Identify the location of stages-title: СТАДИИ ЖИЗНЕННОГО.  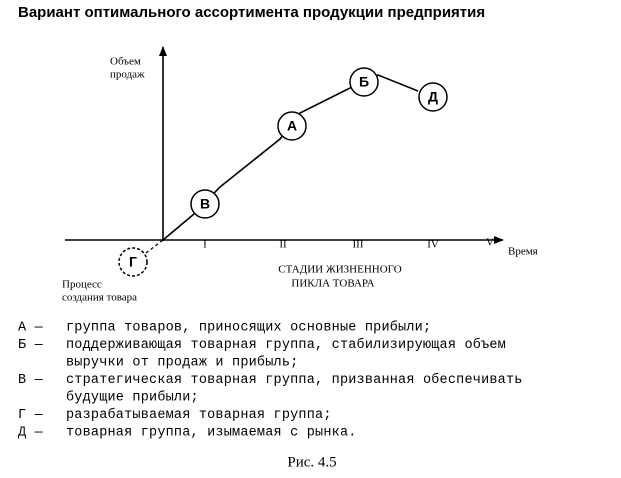
(339, 270).